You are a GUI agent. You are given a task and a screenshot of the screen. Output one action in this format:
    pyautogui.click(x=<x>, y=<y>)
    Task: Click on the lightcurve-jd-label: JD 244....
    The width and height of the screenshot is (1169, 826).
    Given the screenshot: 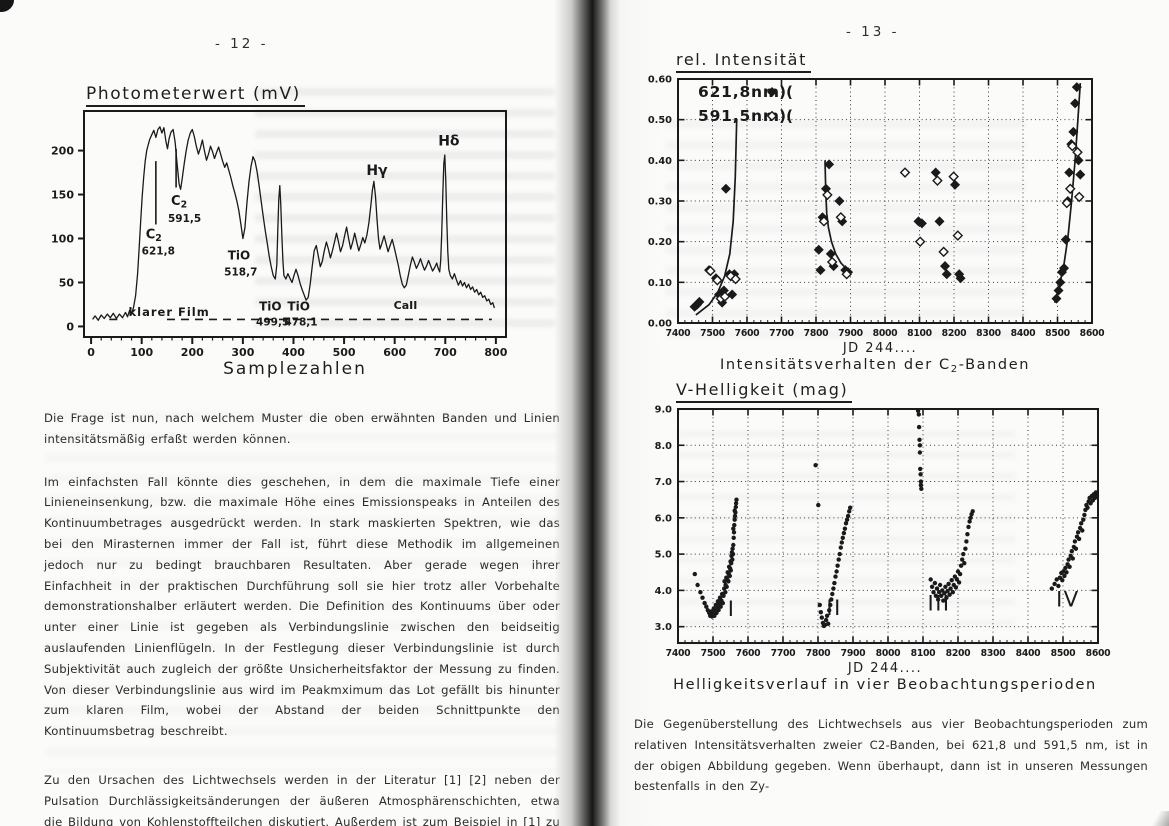 What is the action you would take?
    pyautogui.click(x=885, y=668)
    